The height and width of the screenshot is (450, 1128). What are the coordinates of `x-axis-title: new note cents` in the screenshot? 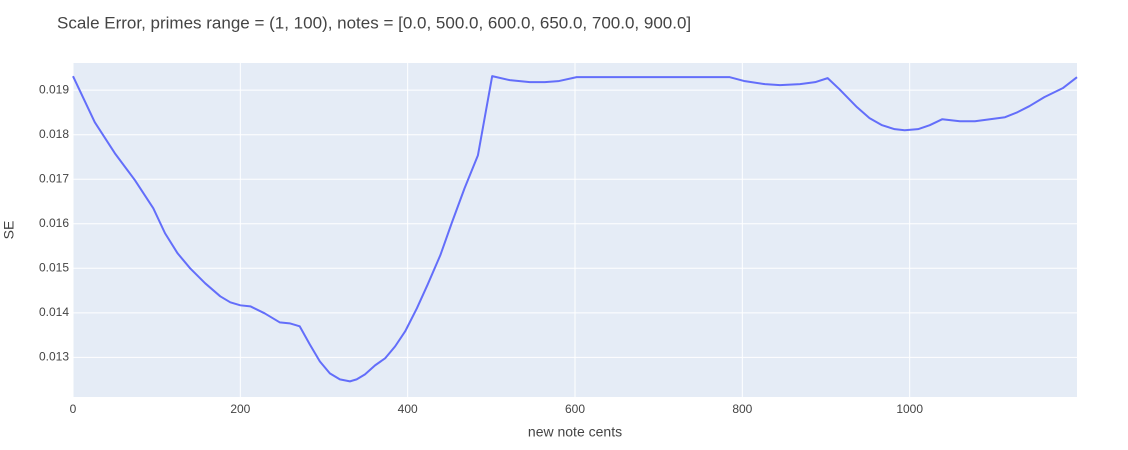 It's located at (575, 432).